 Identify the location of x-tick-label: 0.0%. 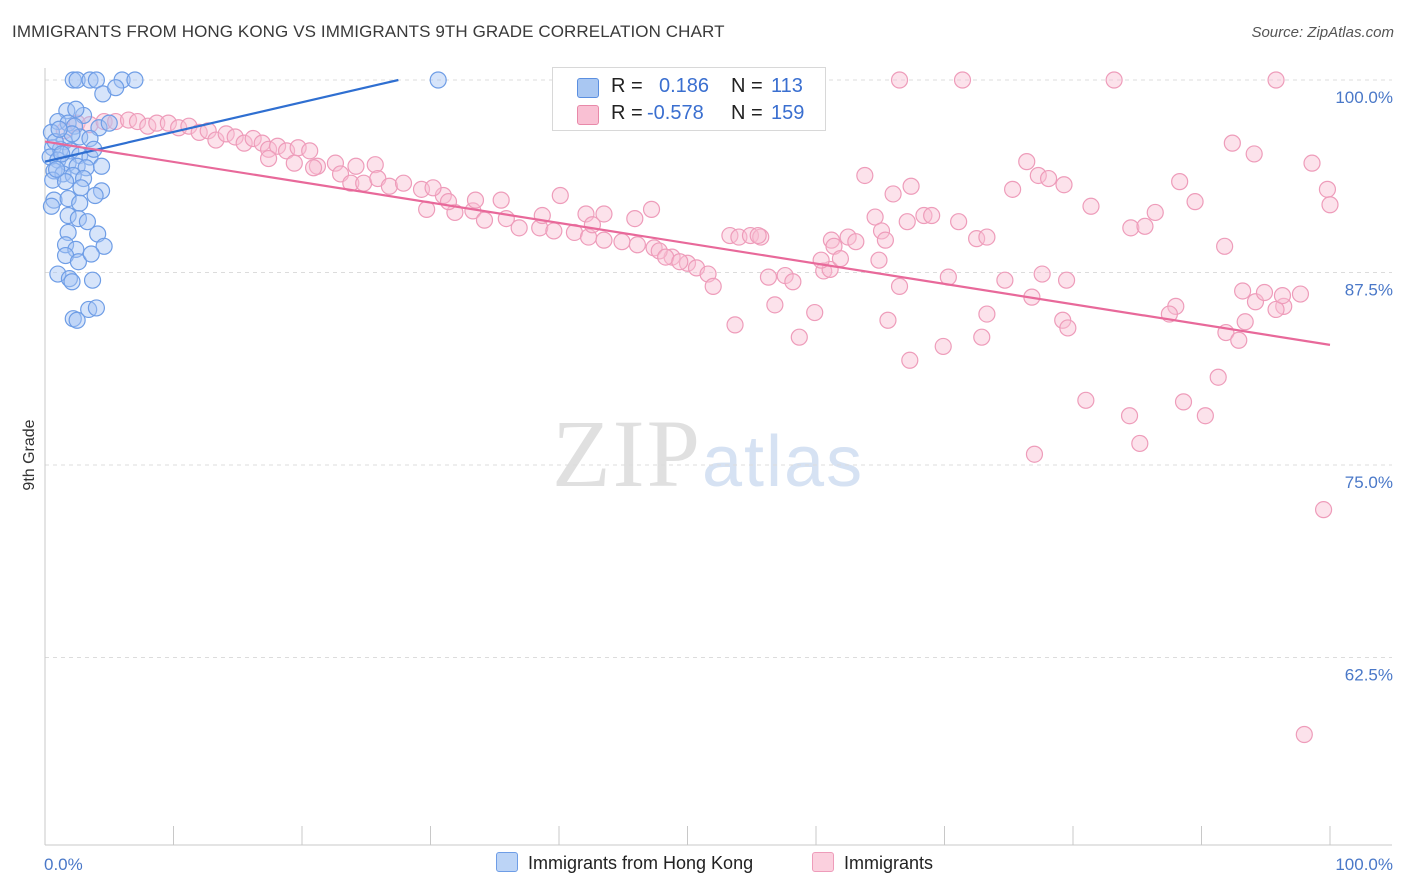
(63, 864).